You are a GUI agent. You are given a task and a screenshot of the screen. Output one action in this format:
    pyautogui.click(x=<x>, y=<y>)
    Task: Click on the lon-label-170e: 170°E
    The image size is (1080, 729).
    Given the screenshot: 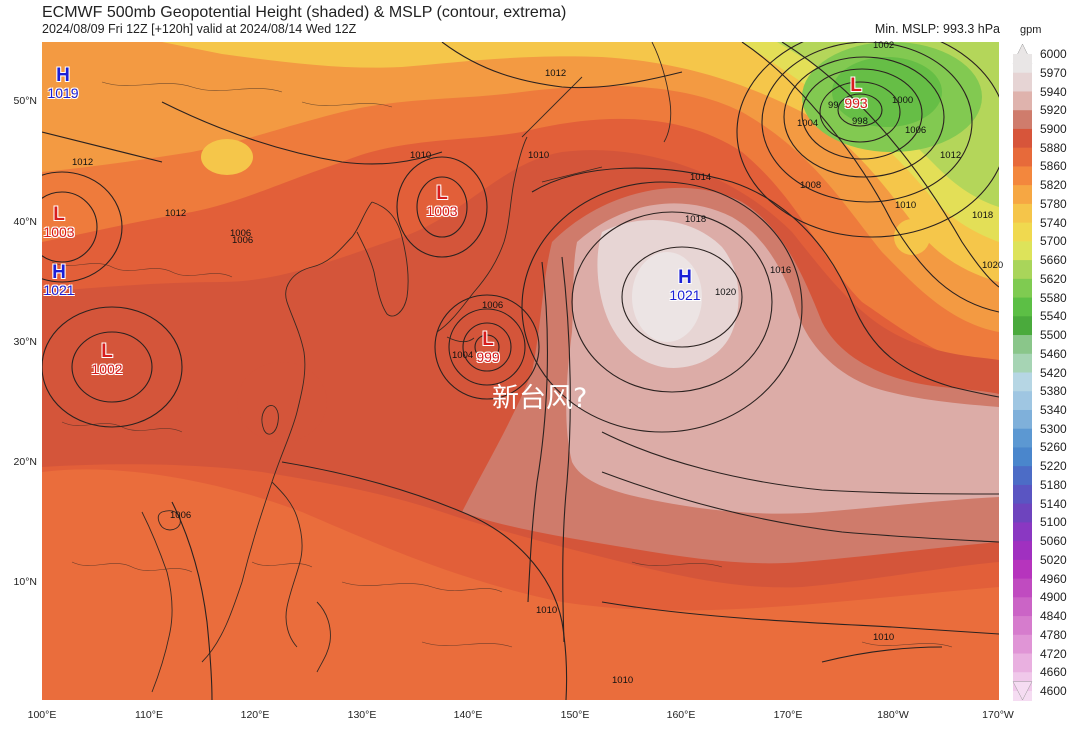 What is the action you would take?
    pyautogui.click(x=788, y=715)
    